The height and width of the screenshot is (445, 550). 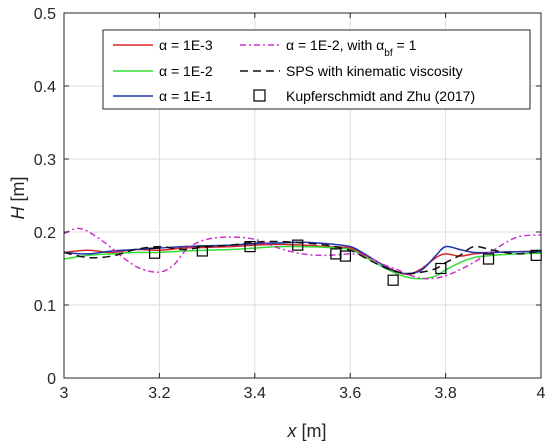 I want to click on legend-label-alpha-bf: α = 1E-2, with αbf = 1, so click(x=351, y=48).